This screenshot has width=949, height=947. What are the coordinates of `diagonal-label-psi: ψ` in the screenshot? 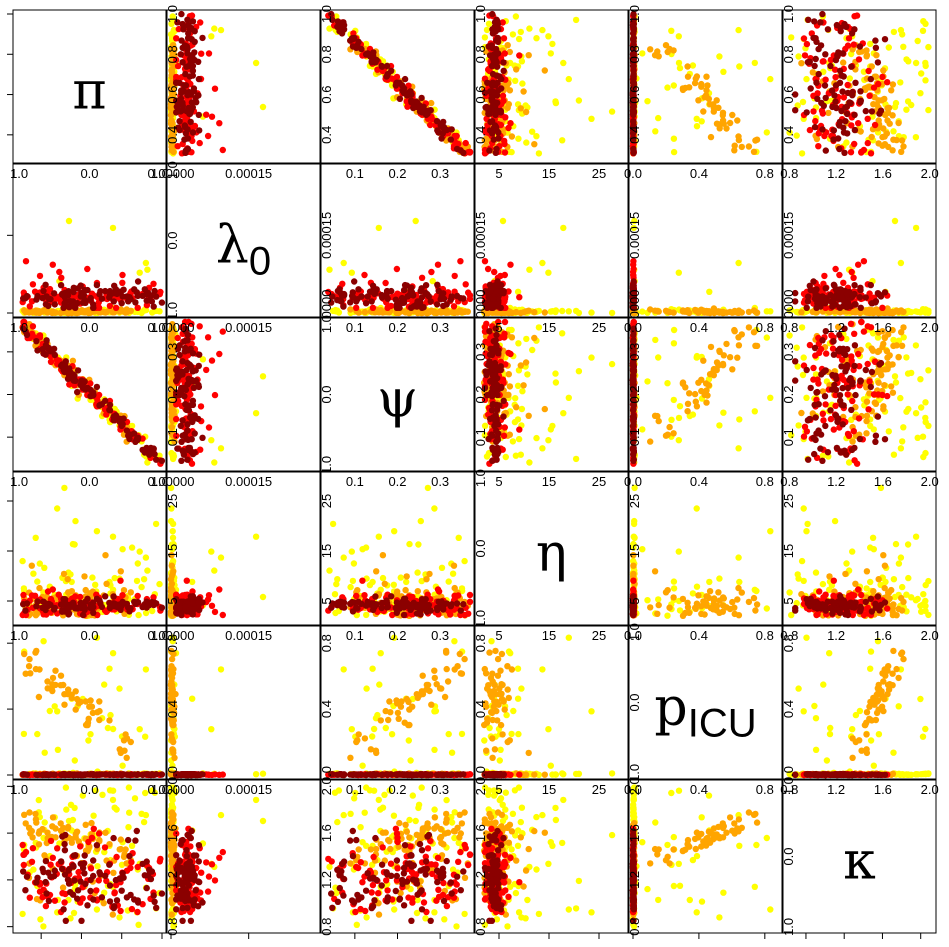 It's located at (397, 400).